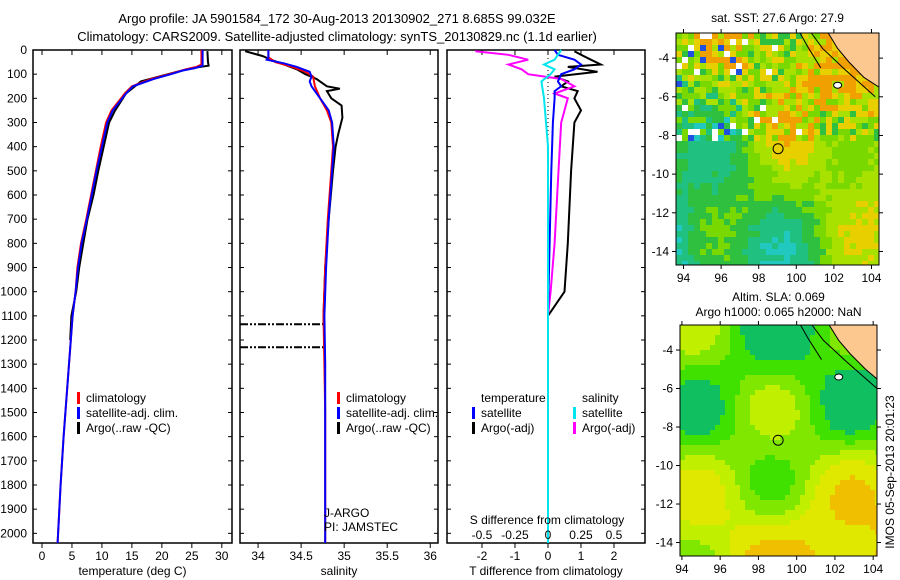 The height and width of the screenshot is (580, 900). What do you see at coordinates (338, 428) in the screenshot?
I see `legend-swatch` at bounding box center [338, 428].